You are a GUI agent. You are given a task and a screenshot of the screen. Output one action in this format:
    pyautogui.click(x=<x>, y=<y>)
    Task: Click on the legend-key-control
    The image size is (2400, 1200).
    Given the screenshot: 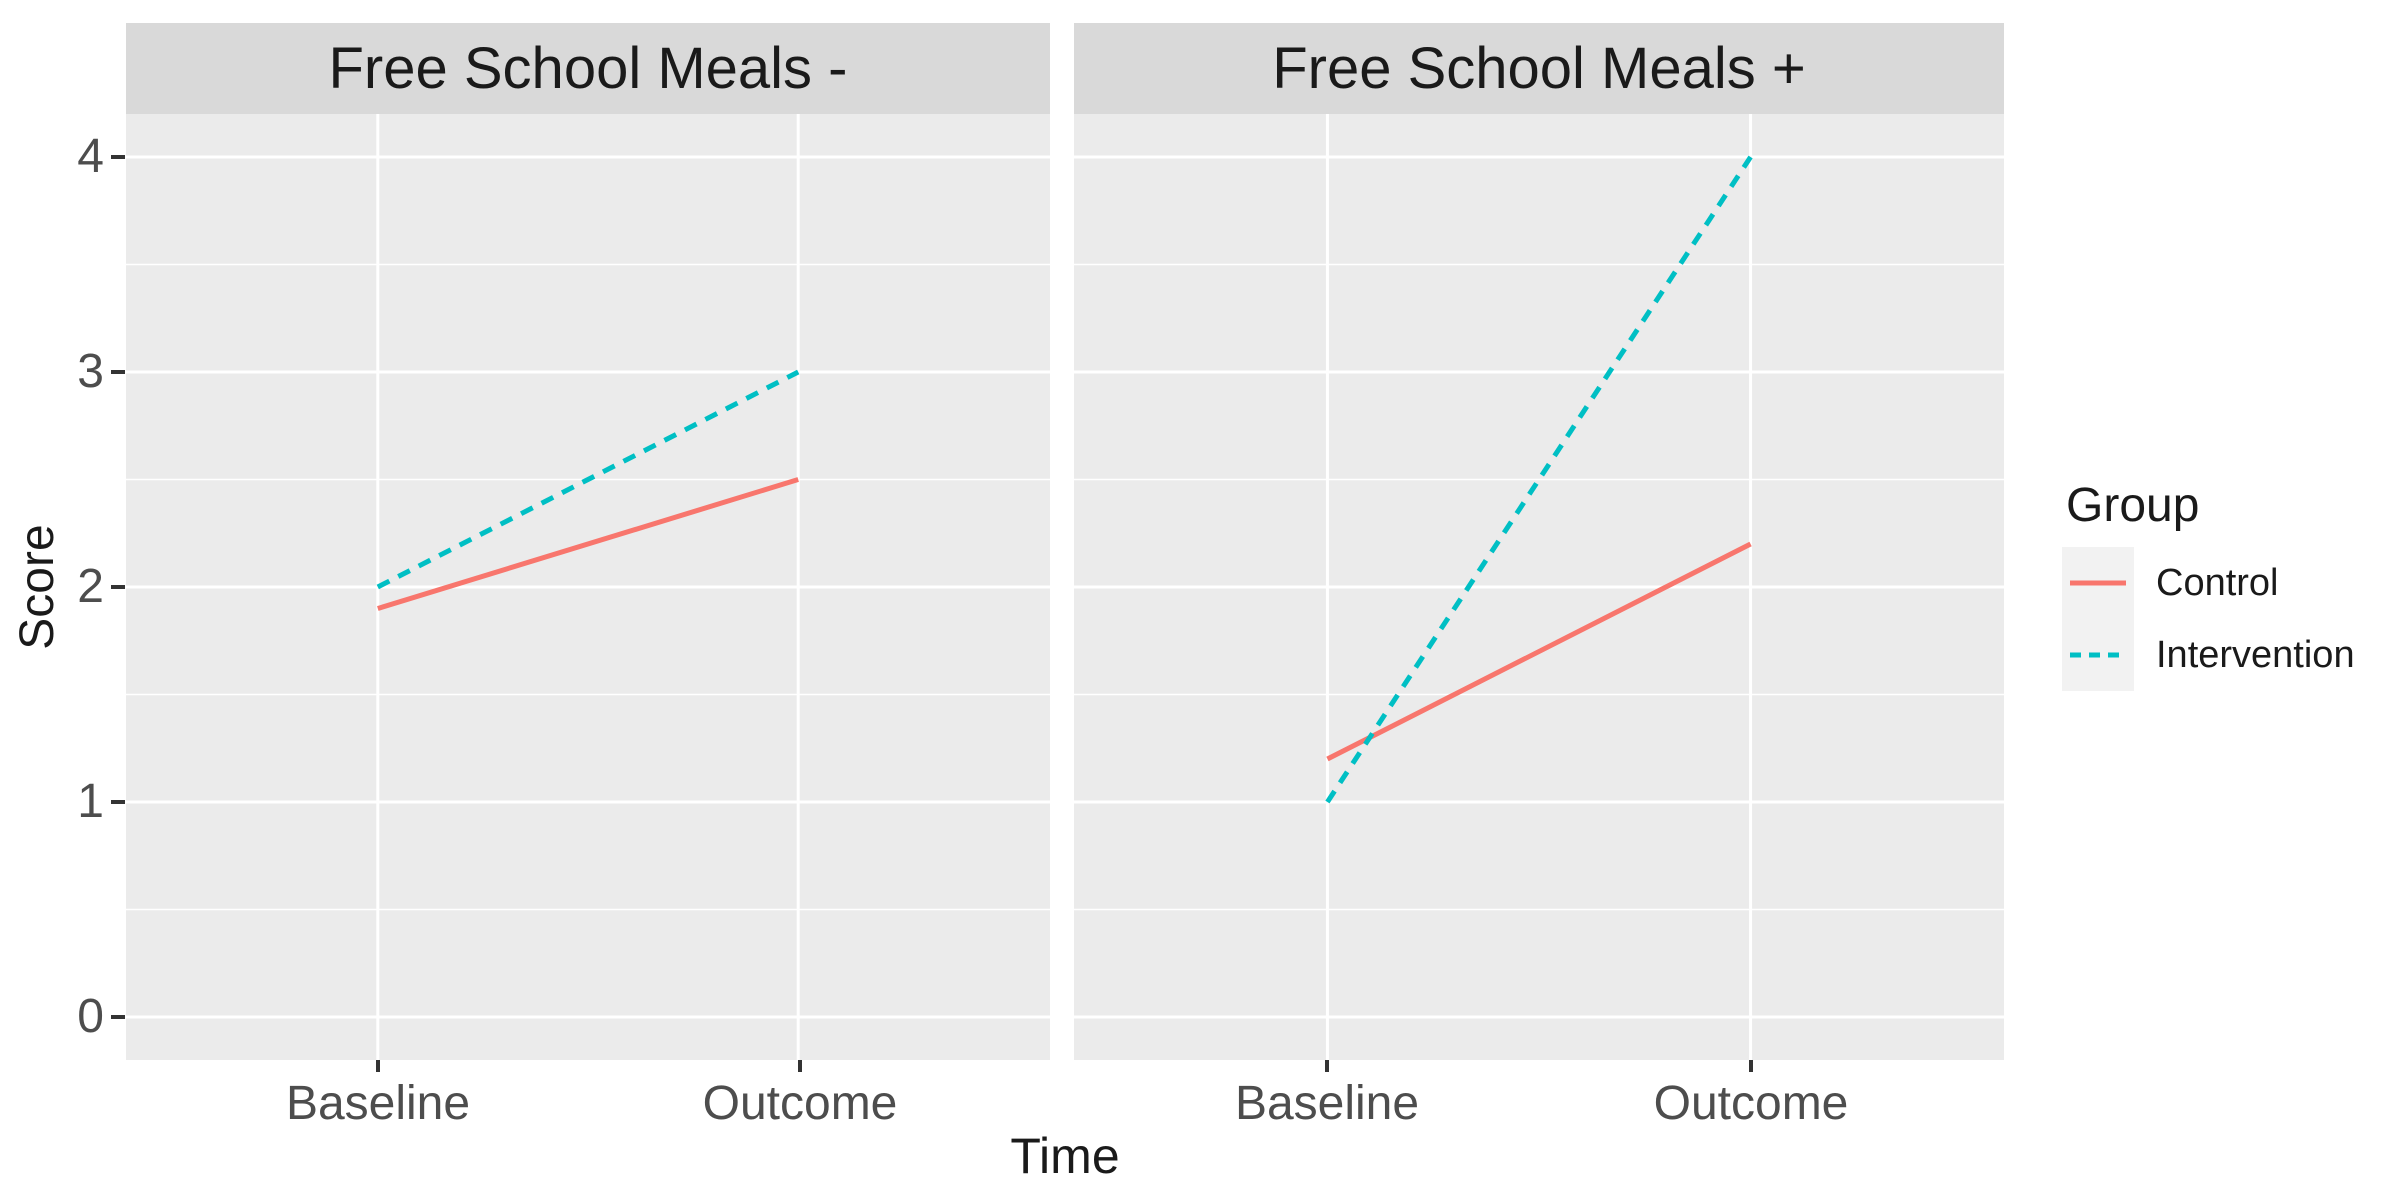 What is the action you would take?
    pyautogui.click(x=2098, y=583)
    